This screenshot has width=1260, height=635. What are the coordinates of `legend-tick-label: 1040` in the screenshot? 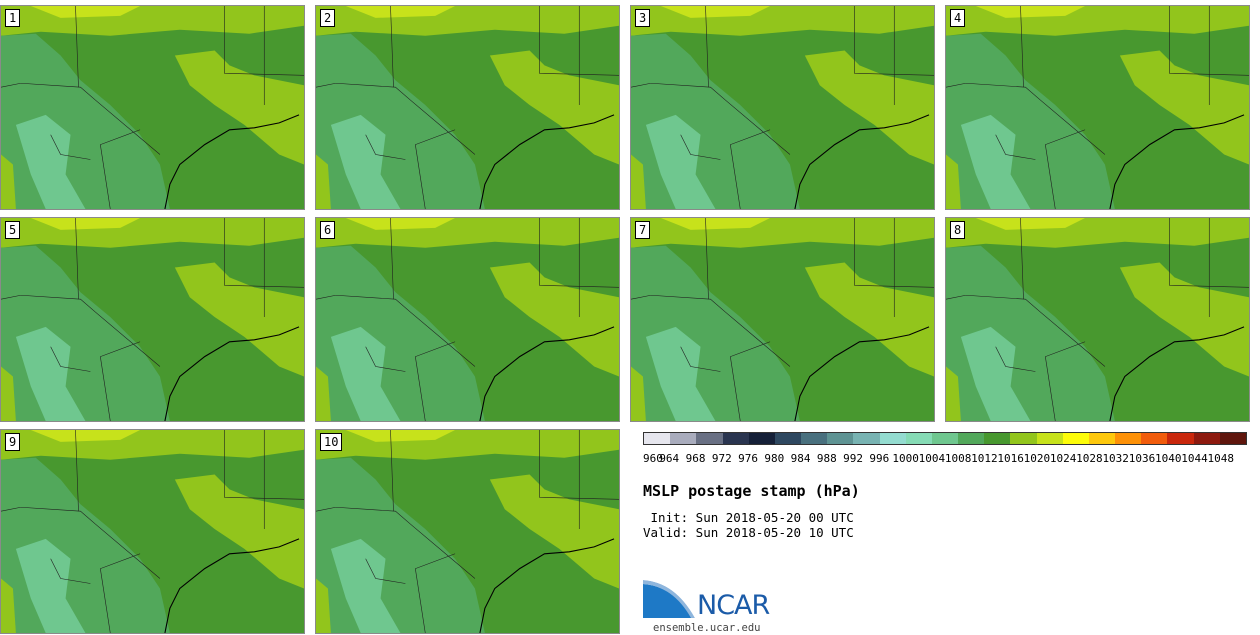 It's located at (1168, 458).